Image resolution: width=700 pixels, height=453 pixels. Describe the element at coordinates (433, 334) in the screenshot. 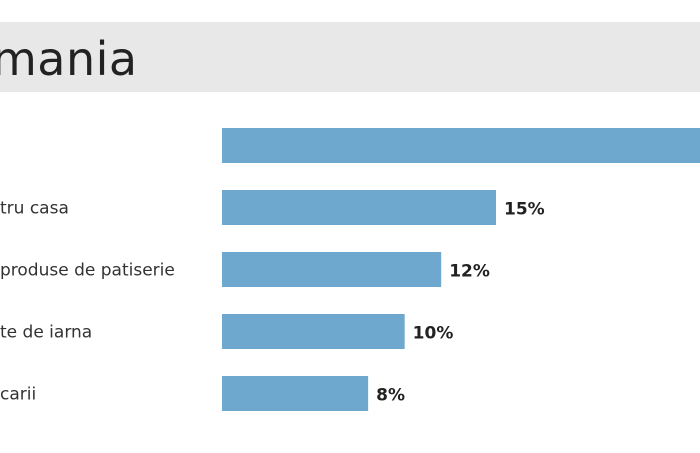

I see `value-label: 10%` at that location.